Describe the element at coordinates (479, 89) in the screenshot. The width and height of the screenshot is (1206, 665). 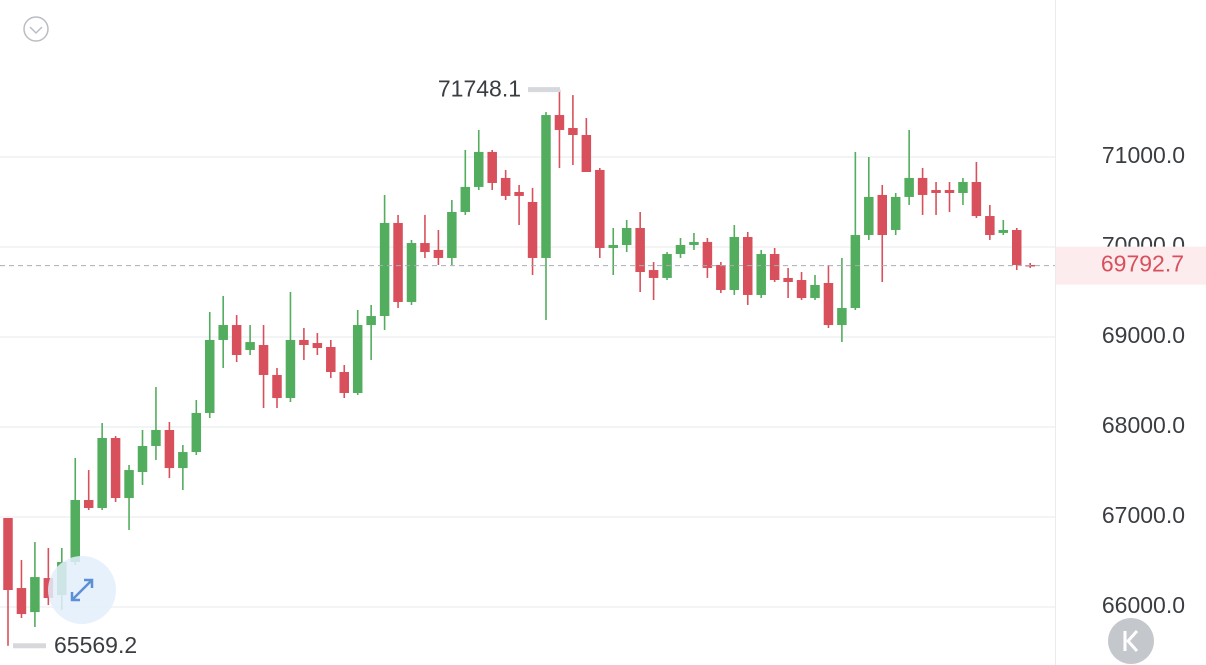
I see `max-label: 71748.1` at that location.